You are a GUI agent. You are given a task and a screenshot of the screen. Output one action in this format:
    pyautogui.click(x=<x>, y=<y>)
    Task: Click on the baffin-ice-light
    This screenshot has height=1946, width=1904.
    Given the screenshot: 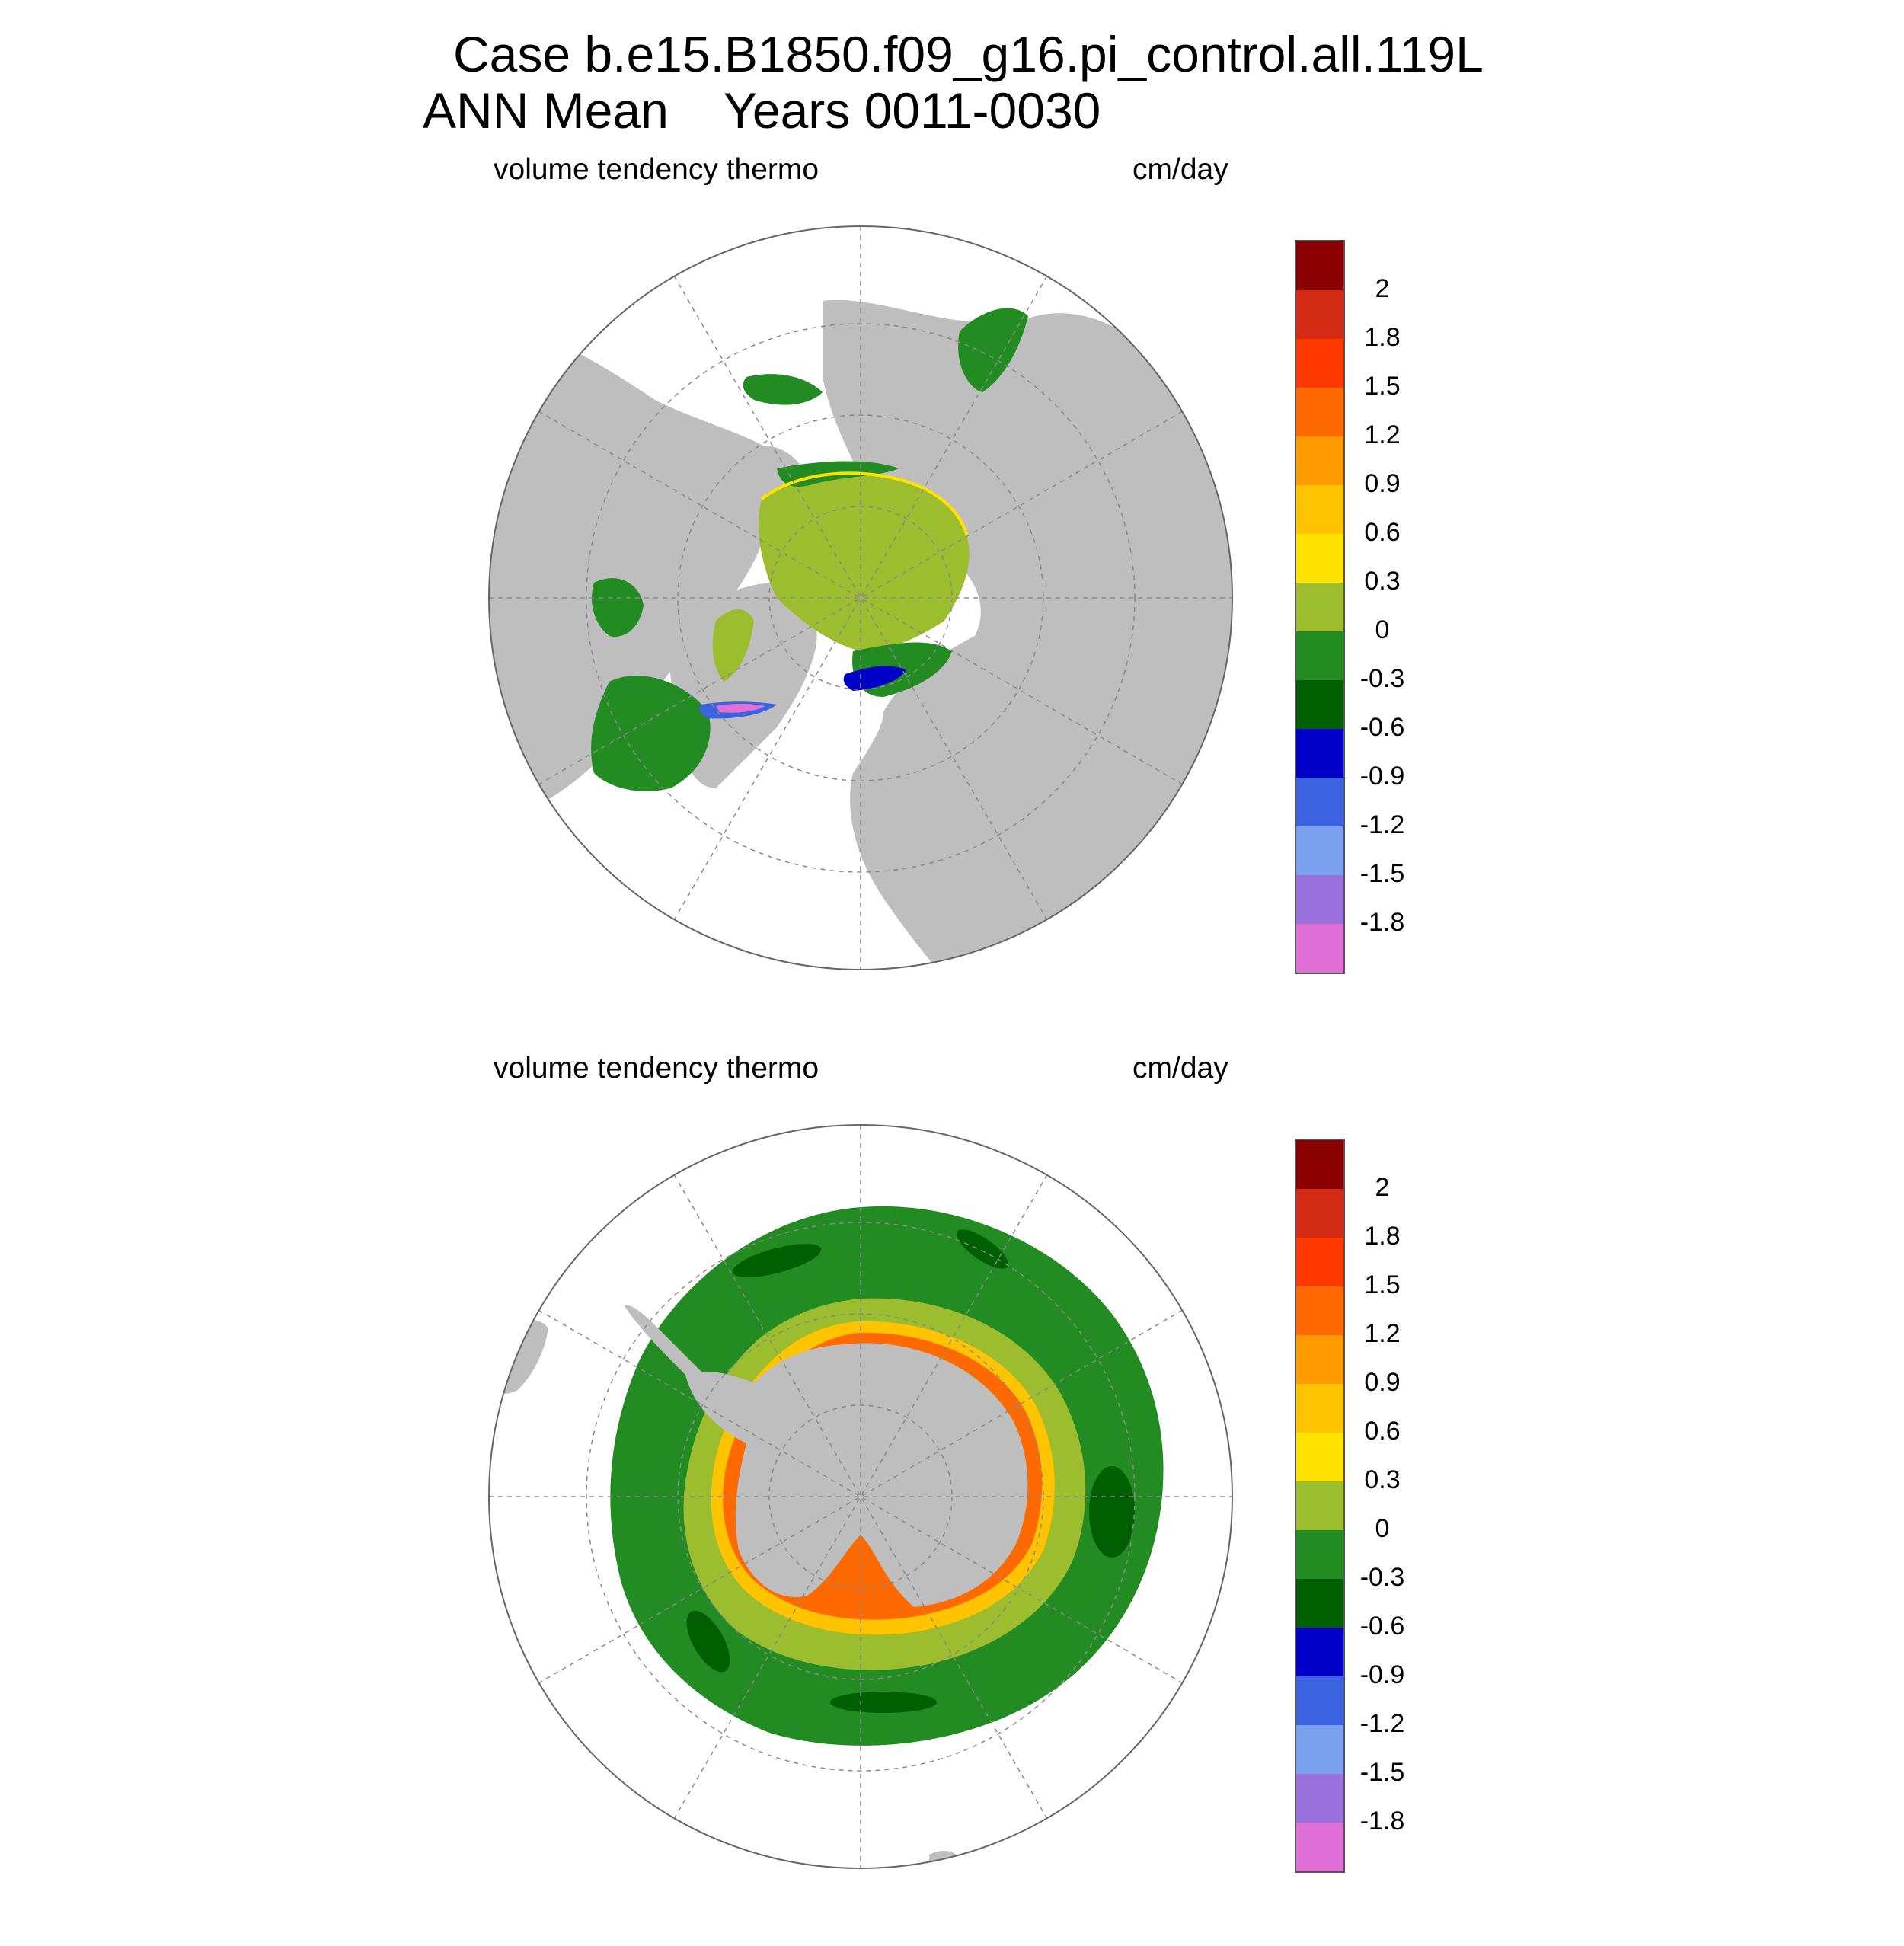 What is the action you would take?
    pyautogui.click(x=733, y=645)
    